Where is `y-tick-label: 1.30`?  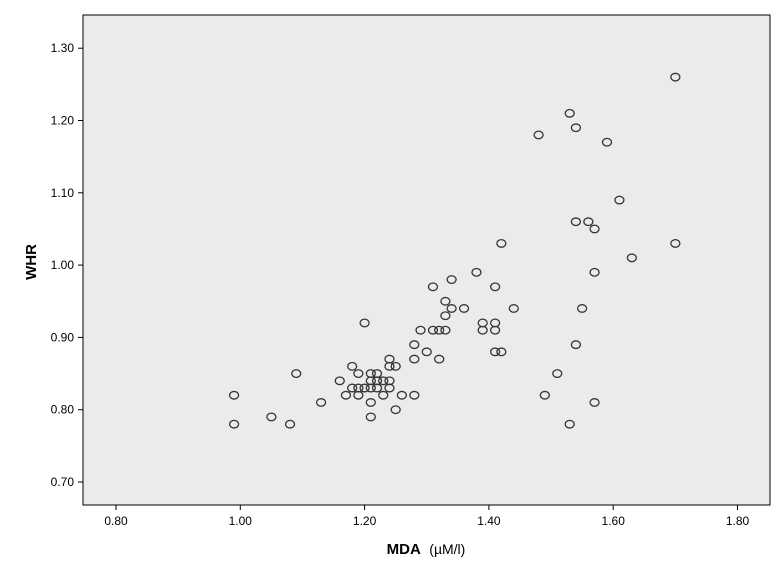 y-tick-label: 1.30 is located at coordinates (63, 48).